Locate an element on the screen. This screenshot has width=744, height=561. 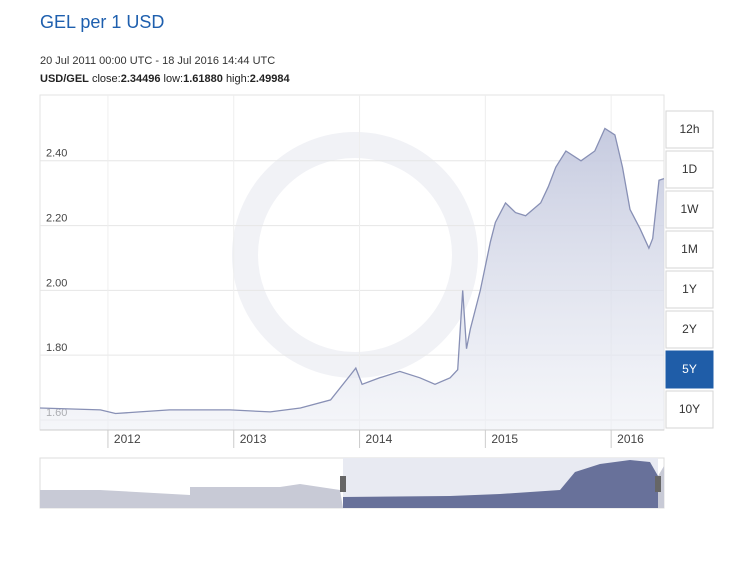
range-button: 10Y is located at coordinates (689, 409).